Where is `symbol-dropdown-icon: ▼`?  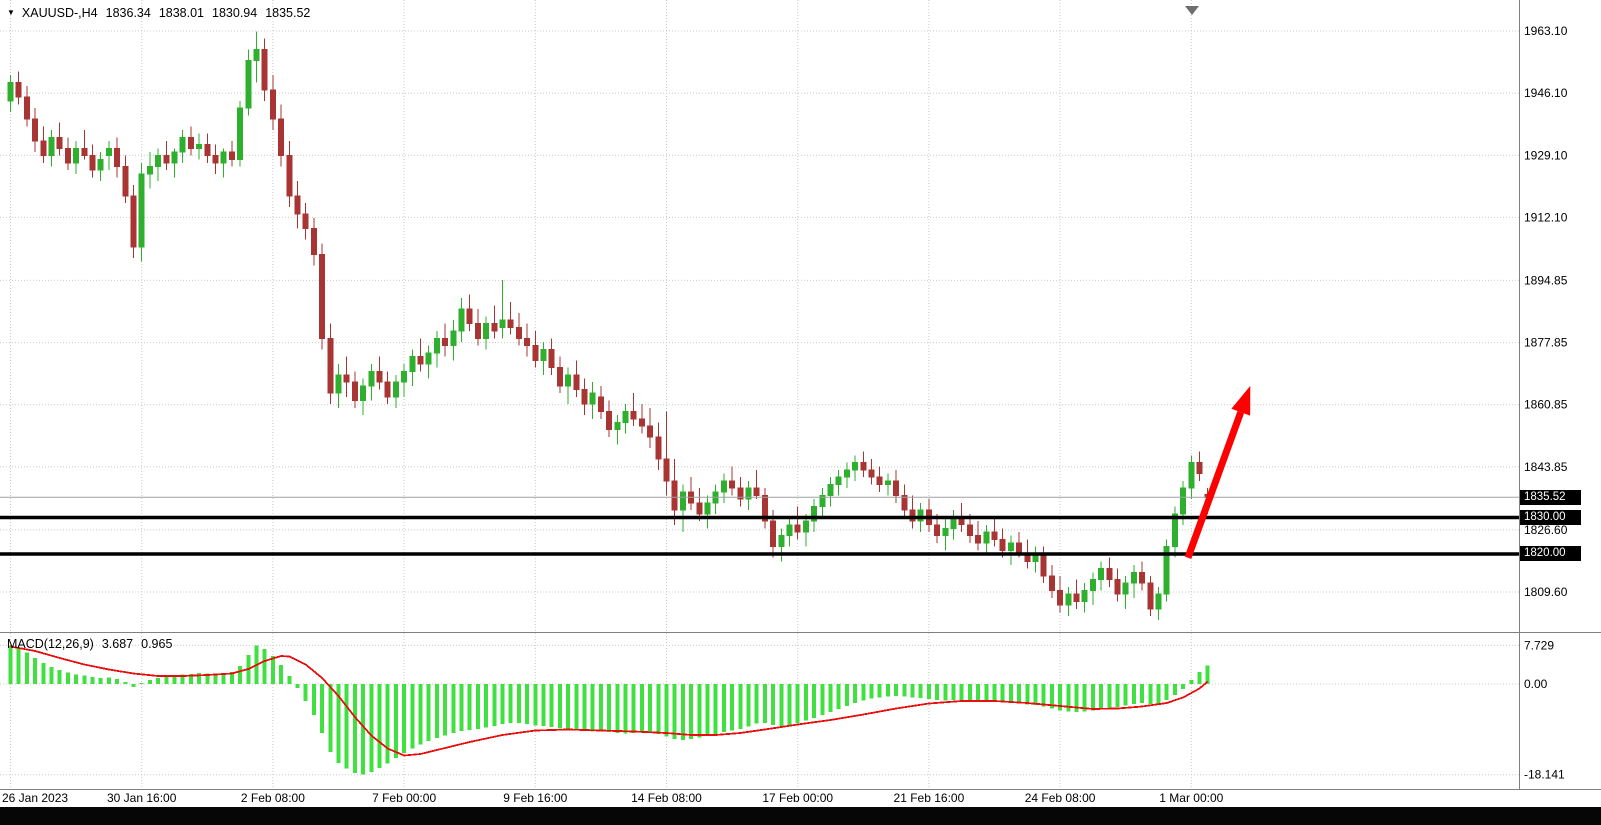
symbol-dropdown-icon: ▼ is located at coordinates (11, 12).